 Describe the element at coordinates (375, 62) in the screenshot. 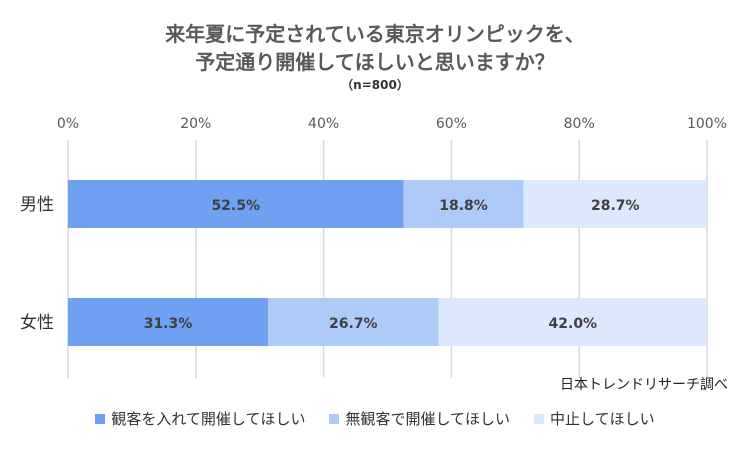

I see `chart-title-line-2: 予定通り開催してほしいと思いますか？` at that location.